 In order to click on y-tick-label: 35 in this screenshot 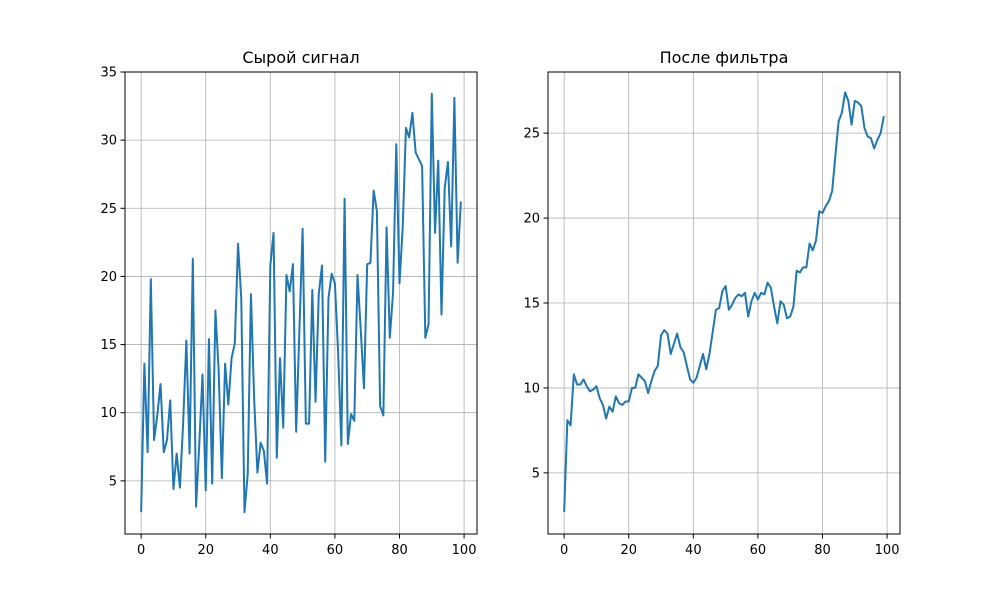, I will do `click(108, 73)`.